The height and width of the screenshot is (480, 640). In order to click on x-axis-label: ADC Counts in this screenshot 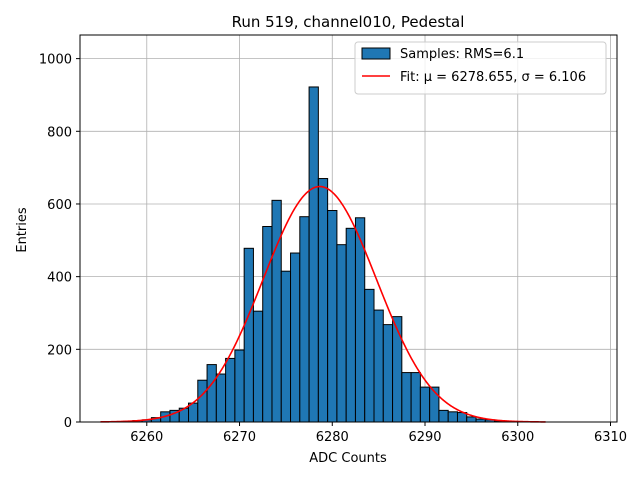, I will do `click(348, 458)`.